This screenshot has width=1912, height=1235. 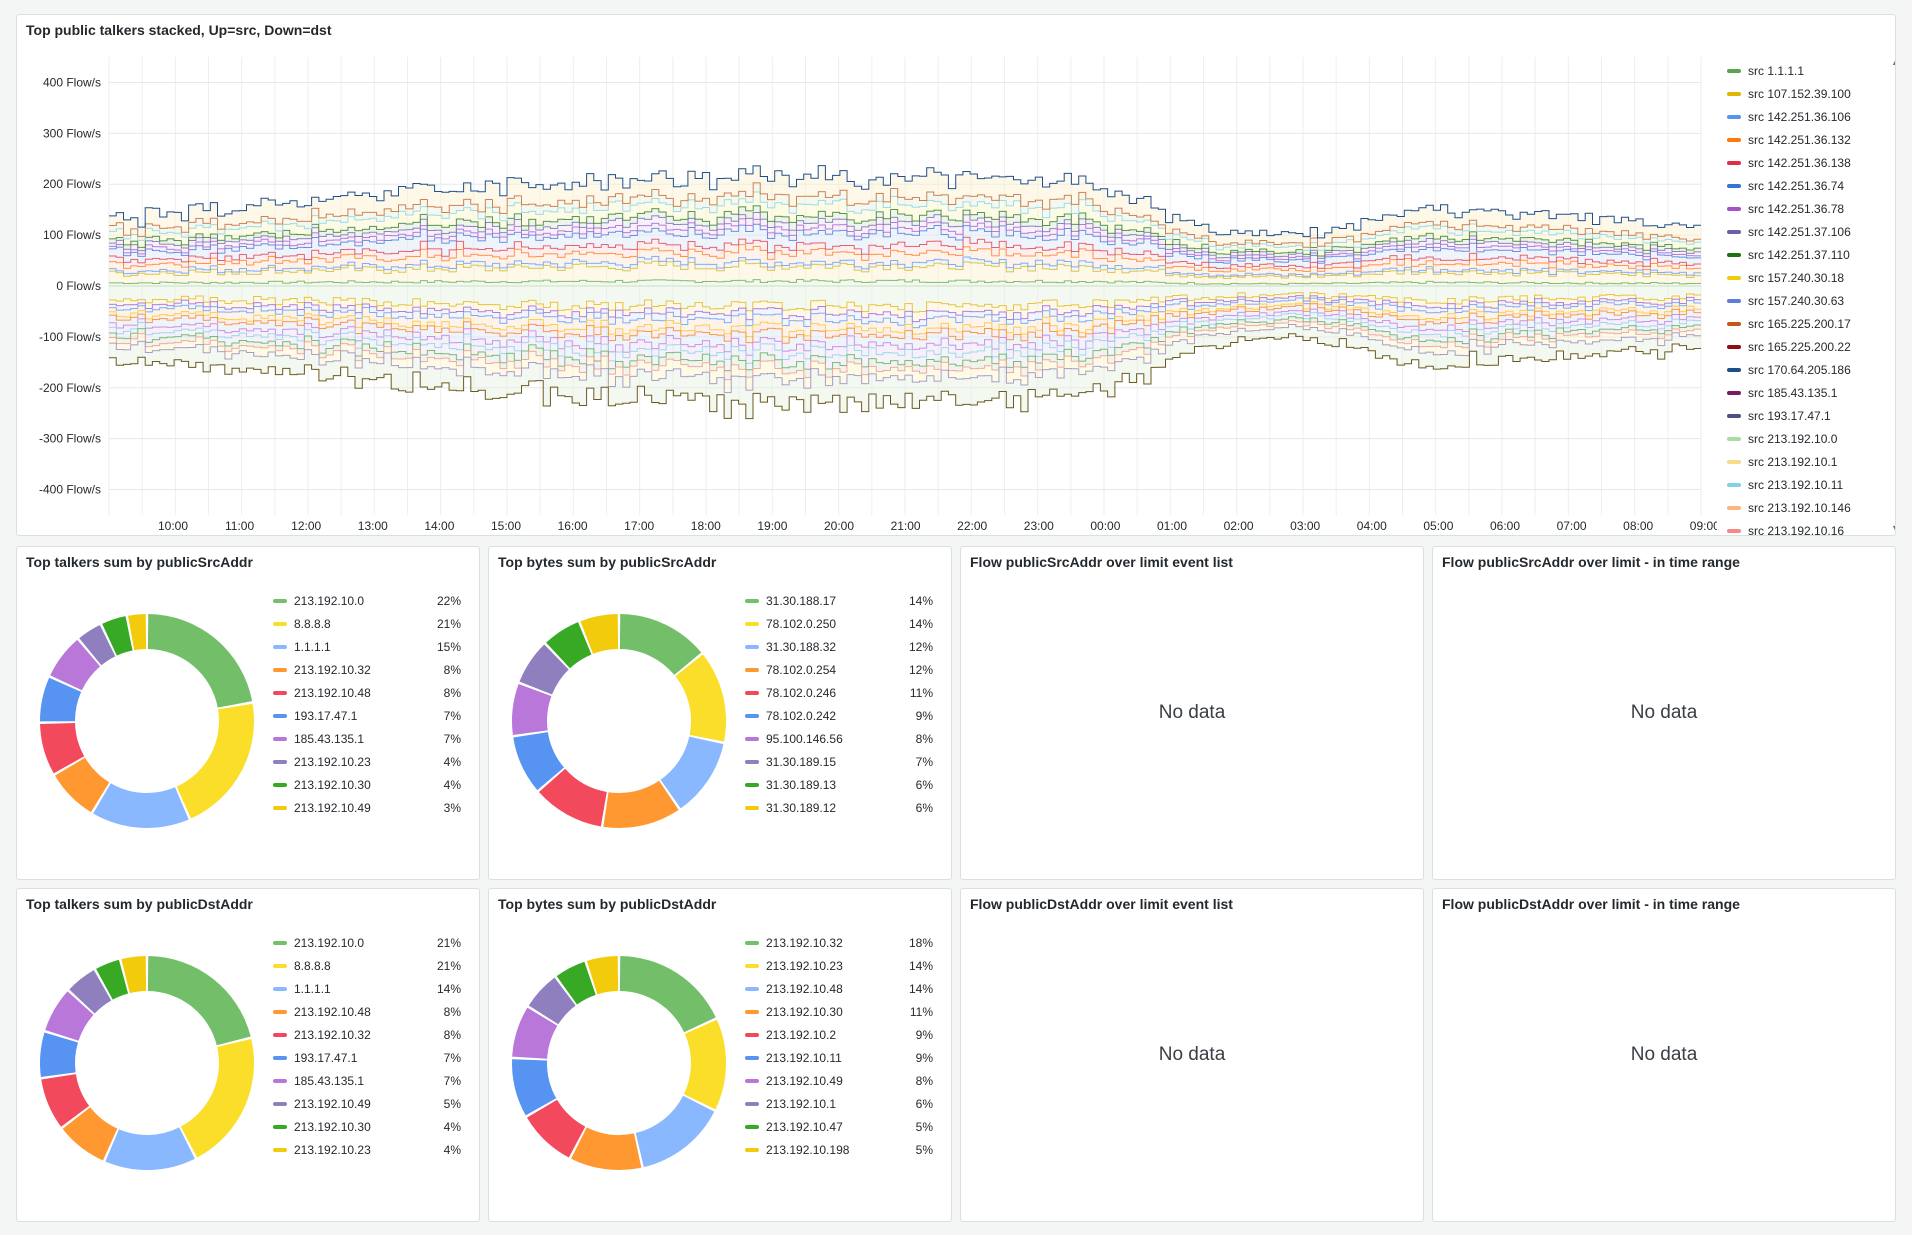 What do you see at coordinates (1809, 93) in the screenshot?
I see `legend-item: src 107.152.39.100` at bounding box center [1809, 93].